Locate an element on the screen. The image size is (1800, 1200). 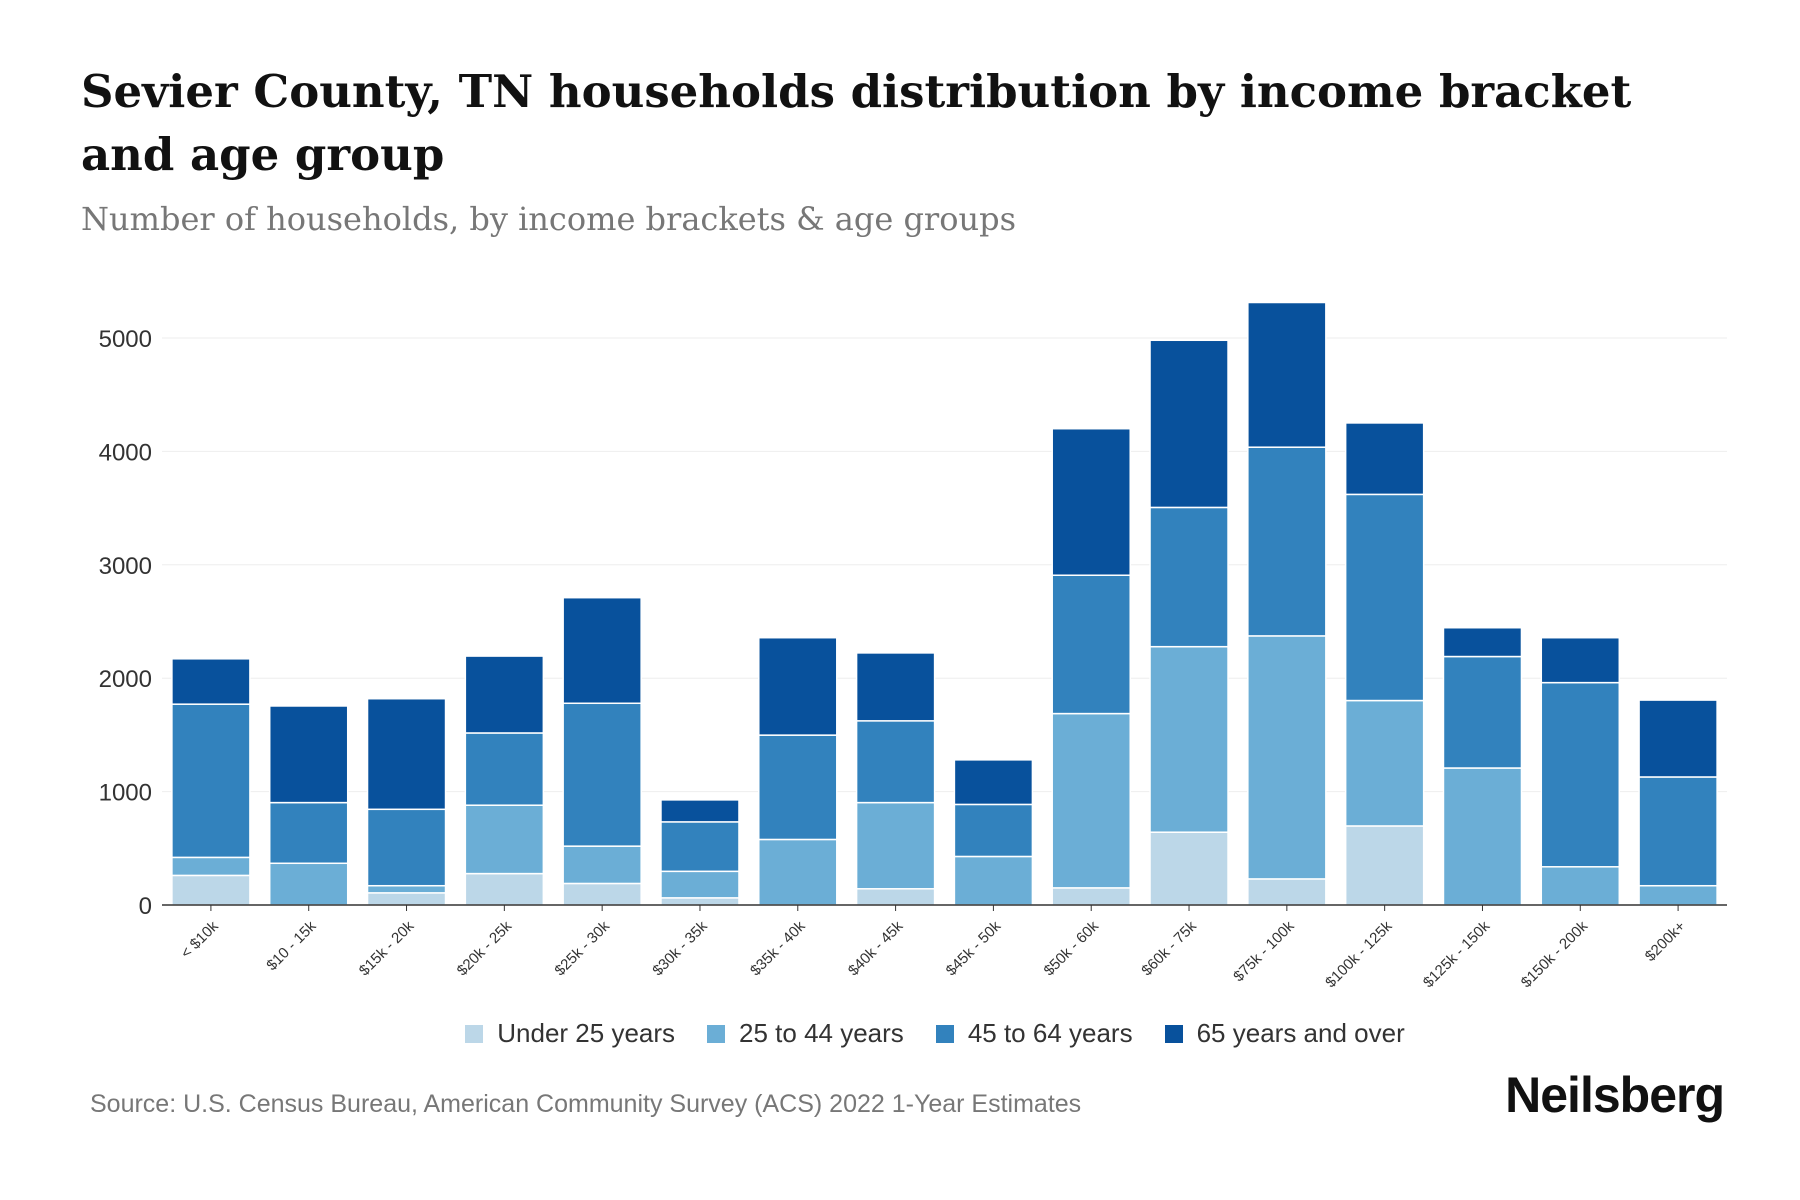
x-tick-label: $15k - 20k is located at coordinates (387, 948).